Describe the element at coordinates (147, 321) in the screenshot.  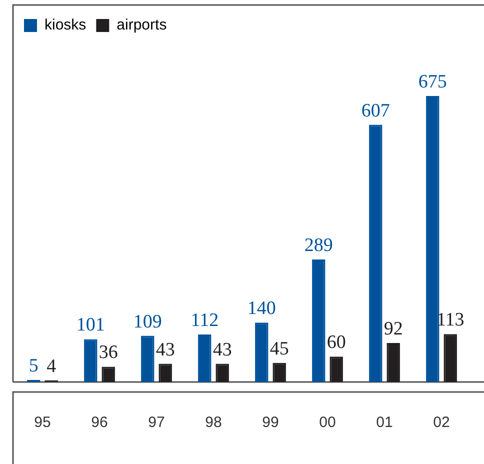
I see `data-label: 109` at that location.